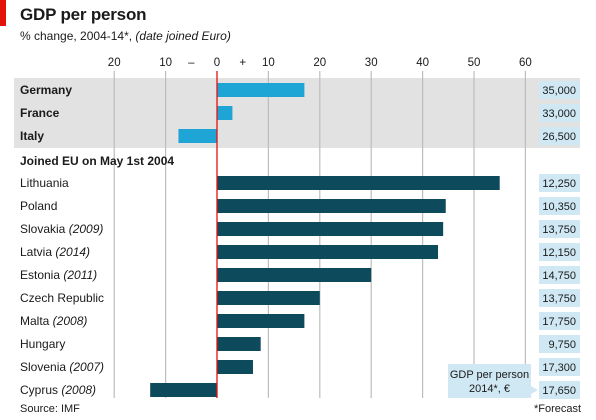  Describe the element at coordinates (330, 229) in the screenshot. I see `bar-slovakia` at that location.